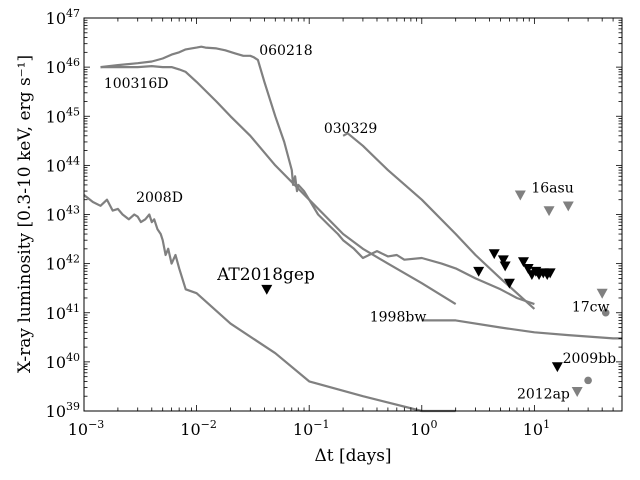 This screenshot has height=480, width=640. I want to click on annotation-16asu: 16asu, so click(552, 189).